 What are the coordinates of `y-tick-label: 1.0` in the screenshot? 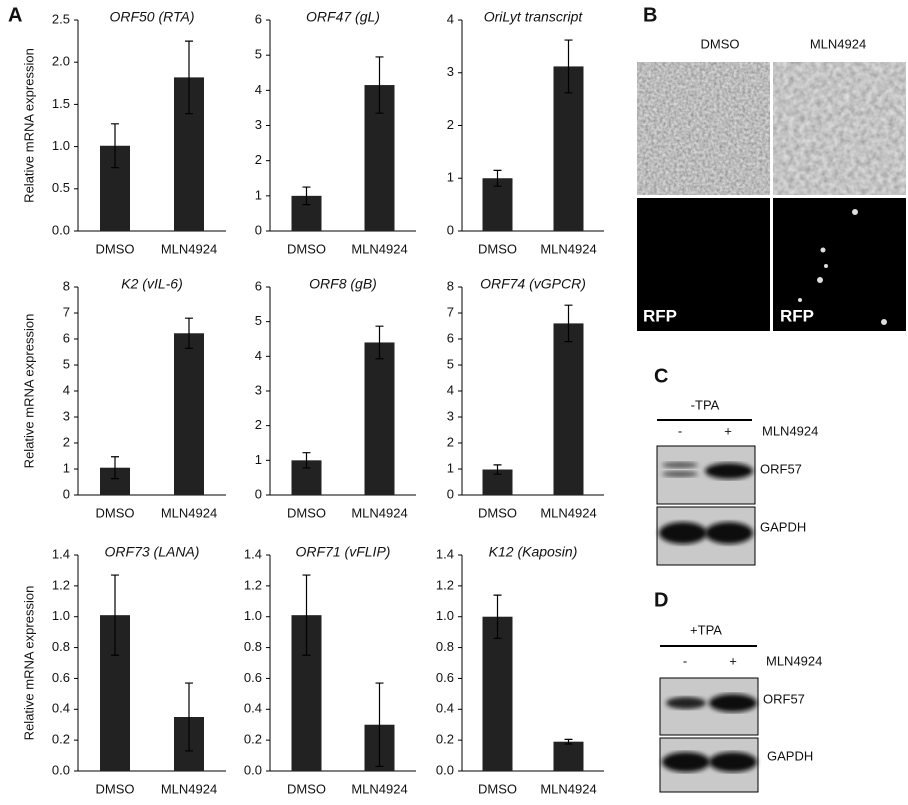 It's located at (61, 615).